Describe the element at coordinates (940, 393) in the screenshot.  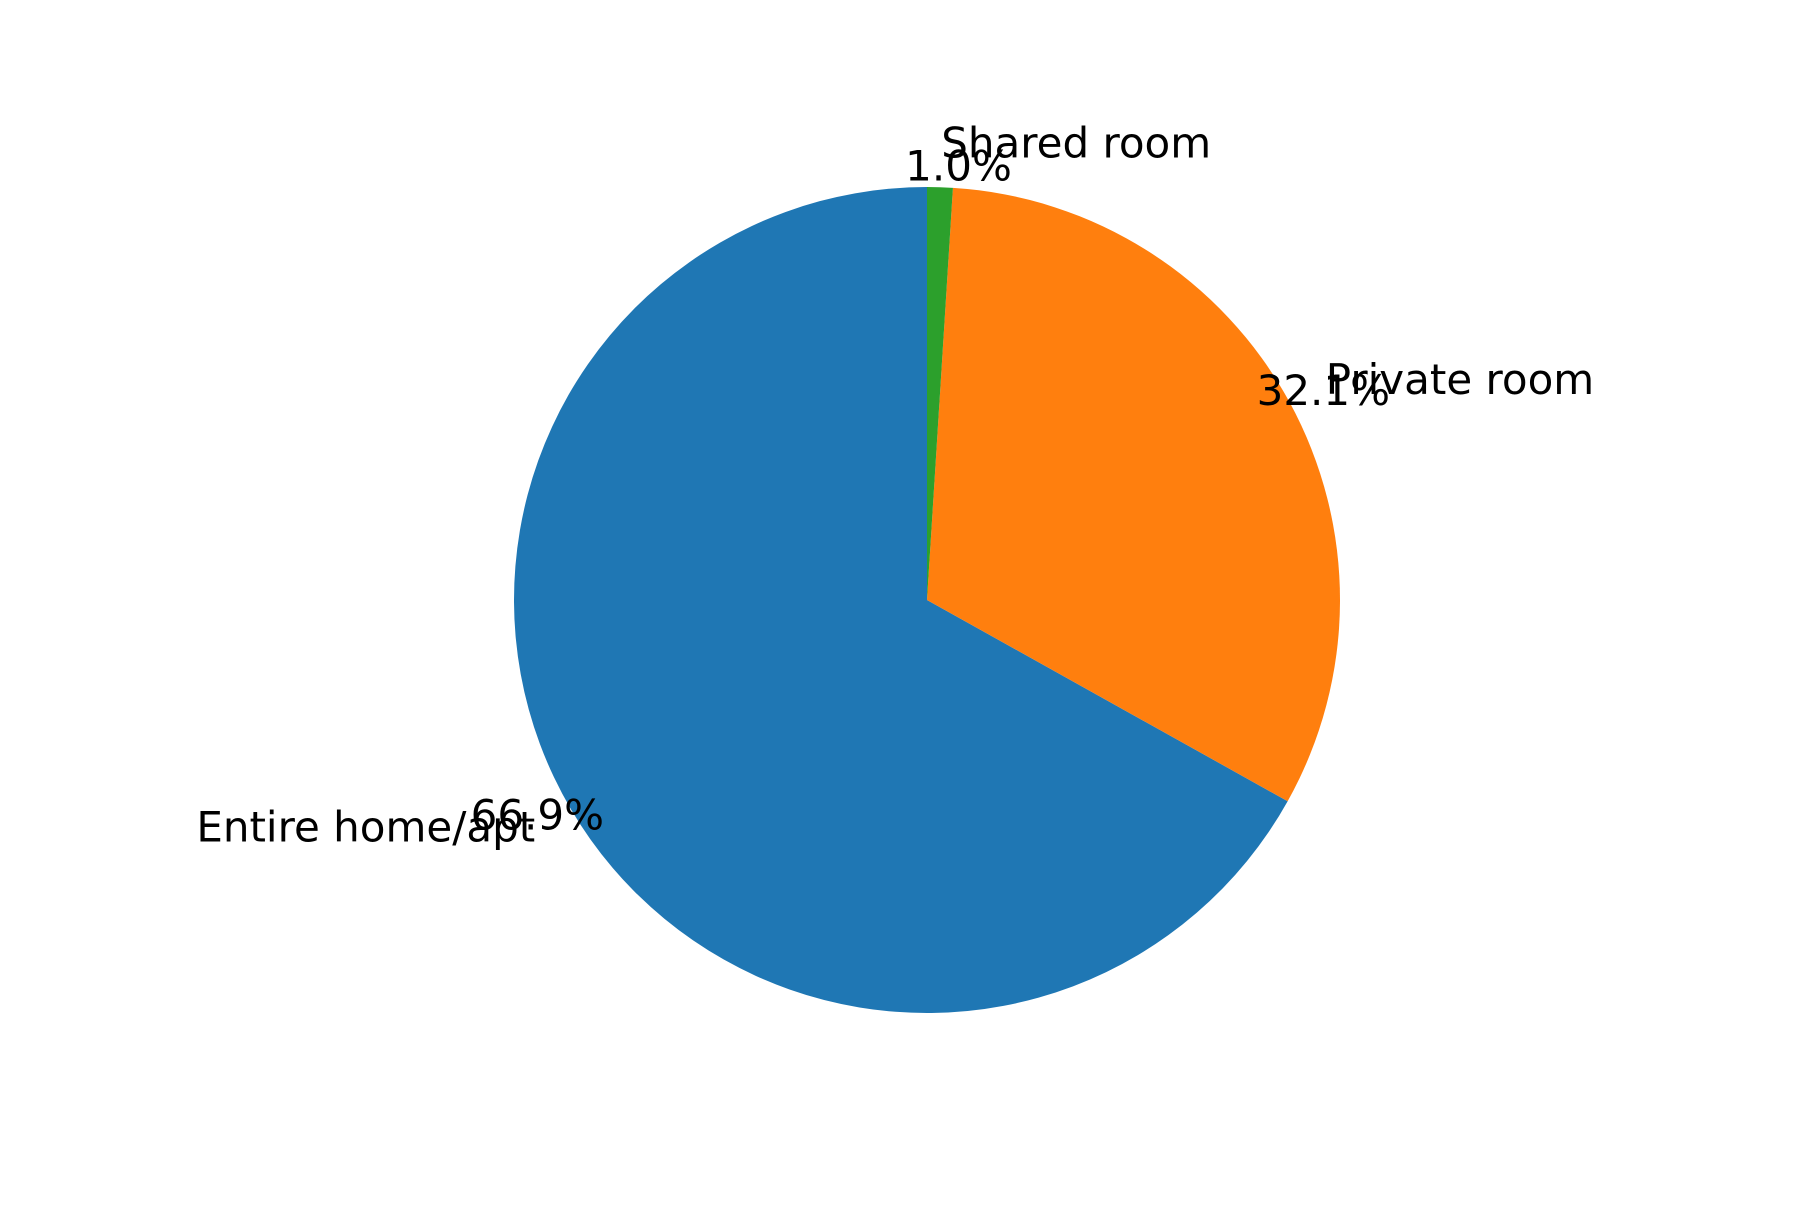
I see `pie-slice-shared-room` at that location.